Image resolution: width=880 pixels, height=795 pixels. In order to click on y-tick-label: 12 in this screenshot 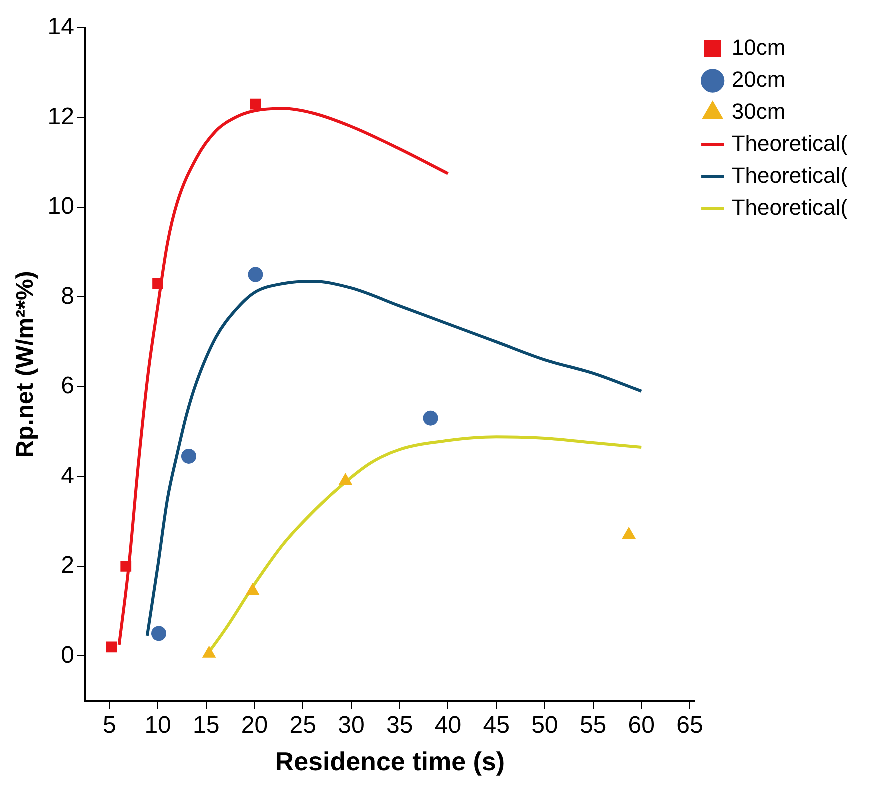, I will do `click(61, 116)`.